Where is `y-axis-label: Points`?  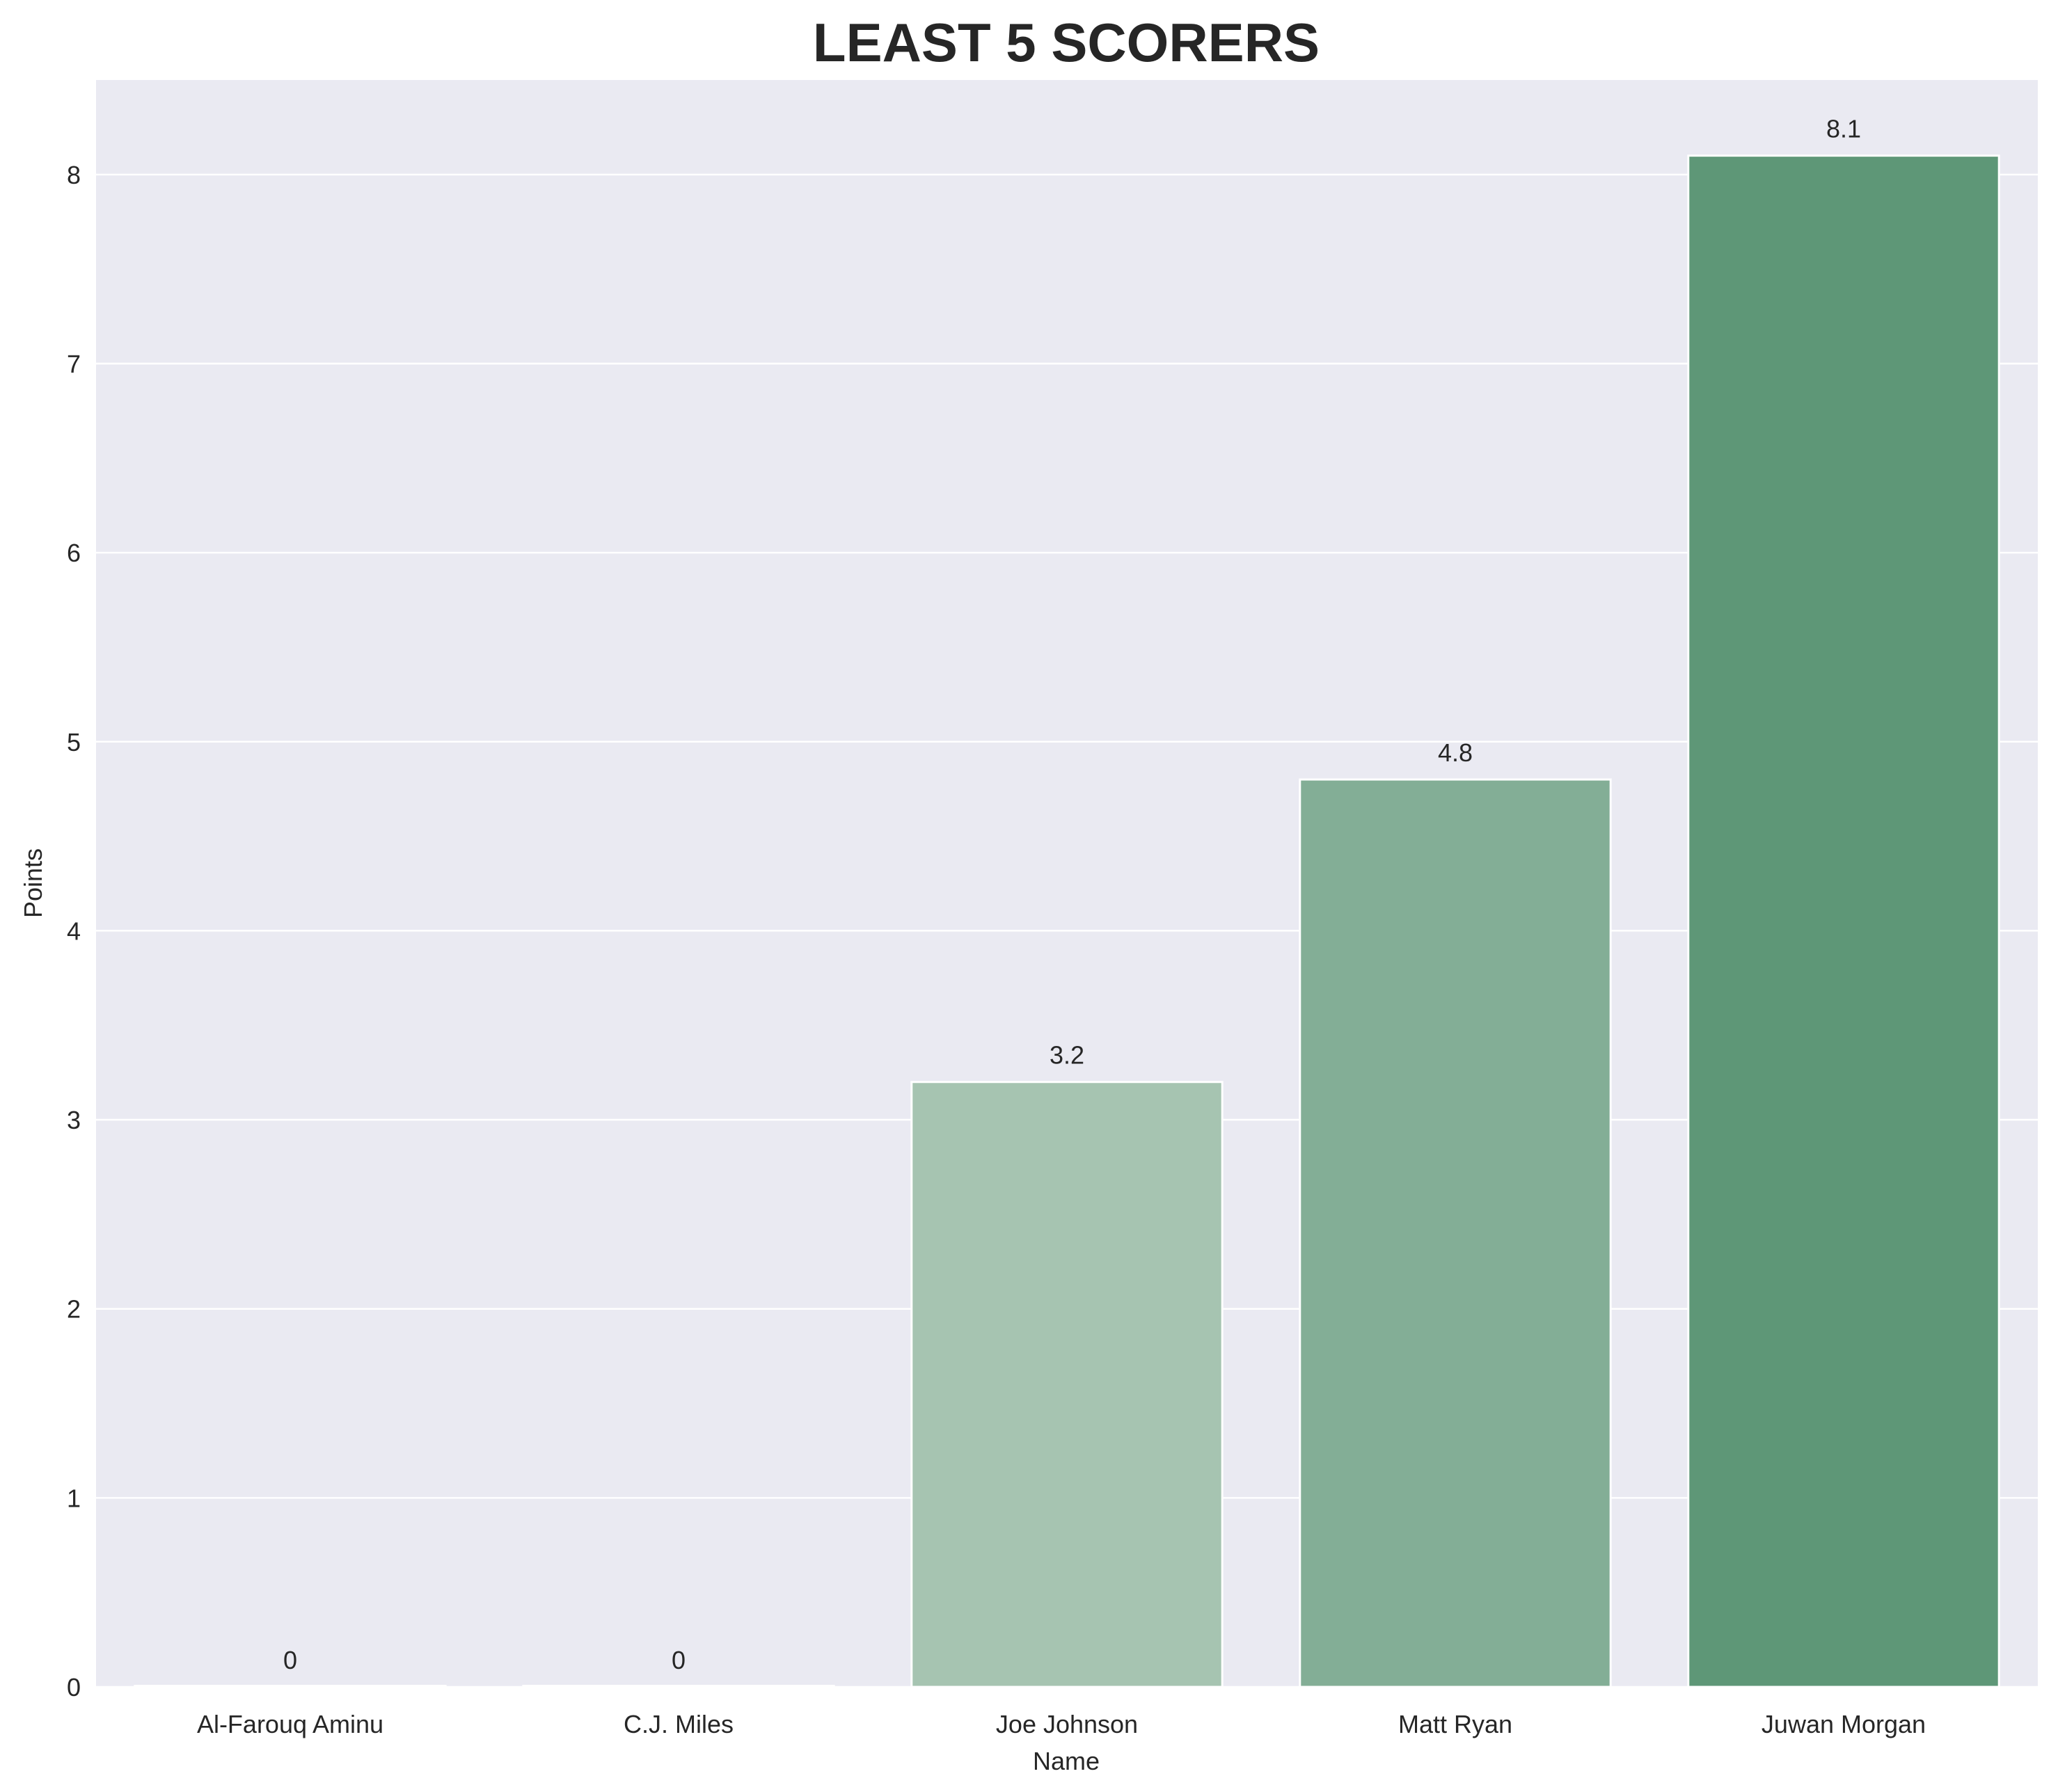
y-axis-label: Points is located at coordinates (33, 883).